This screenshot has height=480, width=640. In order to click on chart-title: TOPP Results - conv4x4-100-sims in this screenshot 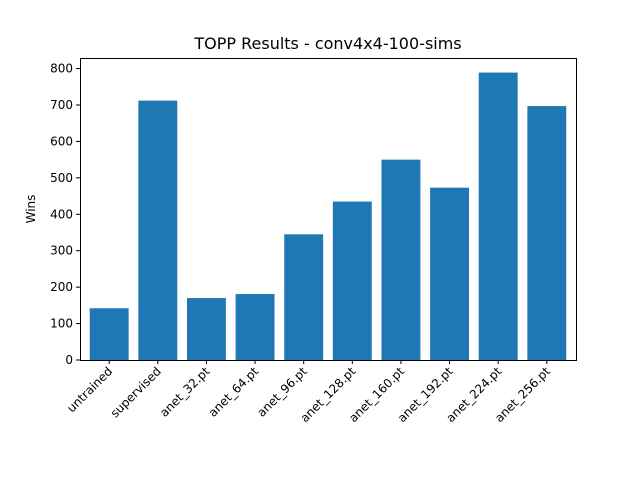, I will do `click(327, 43)`.